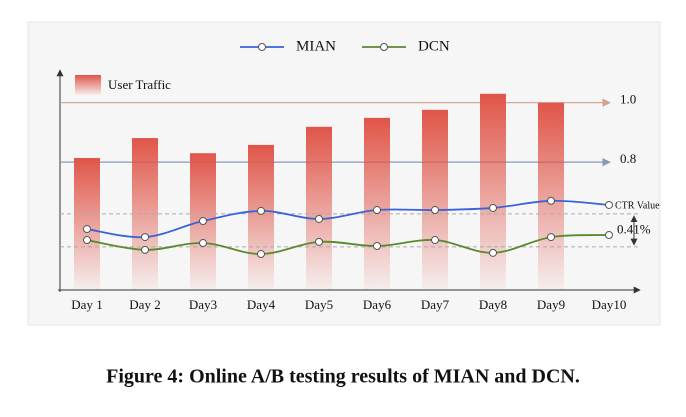 The width and height of the screenshot is (686, 417). I want to click on x-tick-label: Day3, so click(203, 304).